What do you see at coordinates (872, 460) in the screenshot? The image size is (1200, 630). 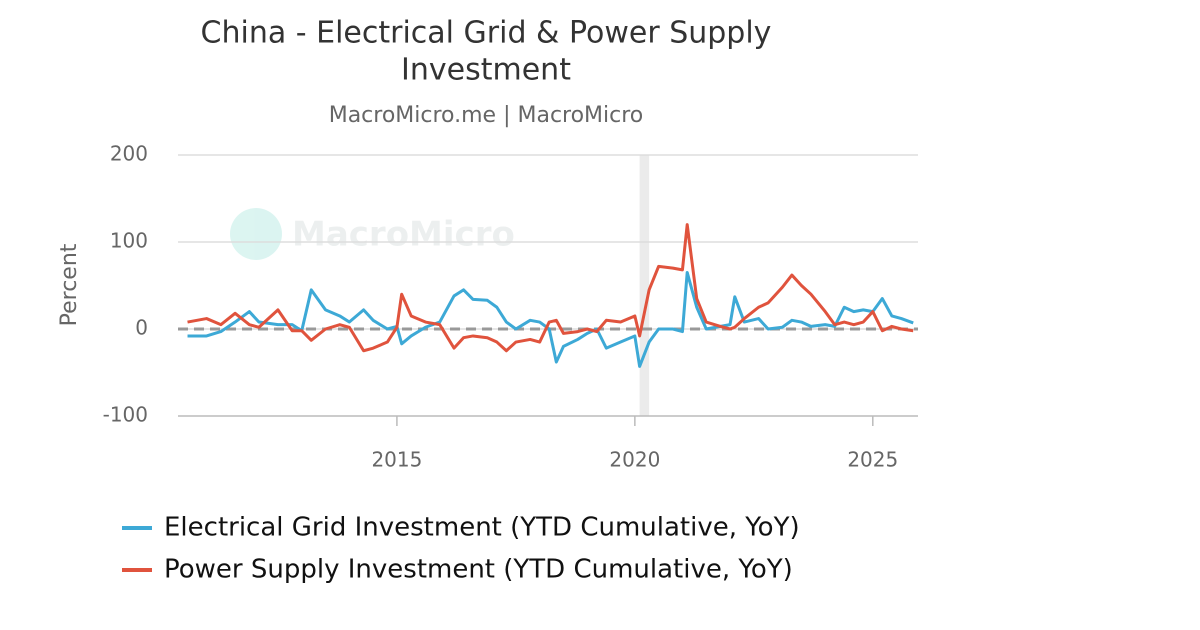 I see `x-tick-label: 2025` at bounding box center [872, 460].